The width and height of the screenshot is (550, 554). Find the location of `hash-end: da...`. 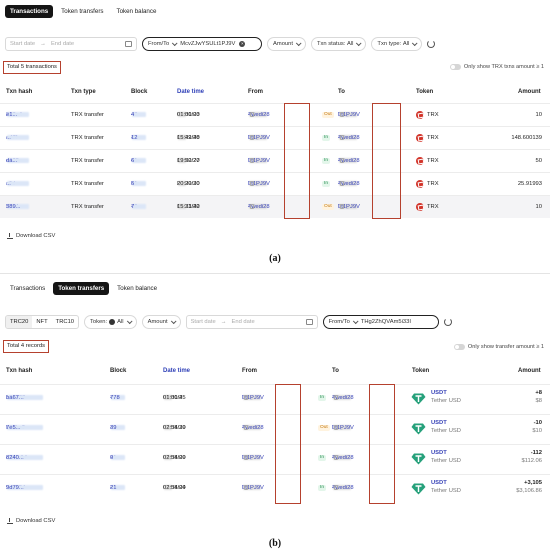

hash-end: da... is located at coordinates (12, 161).